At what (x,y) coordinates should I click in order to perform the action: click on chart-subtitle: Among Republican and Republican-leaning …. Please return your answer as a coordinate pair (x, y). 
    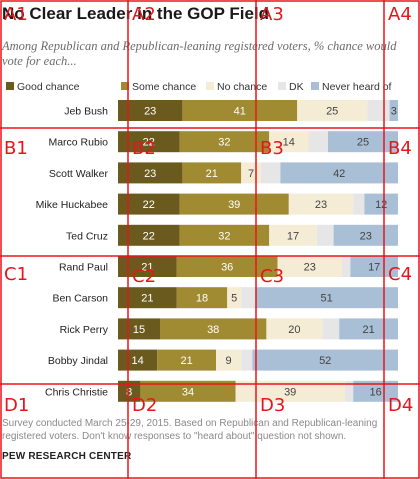
    Looking at the image, I should click on (199, 53).